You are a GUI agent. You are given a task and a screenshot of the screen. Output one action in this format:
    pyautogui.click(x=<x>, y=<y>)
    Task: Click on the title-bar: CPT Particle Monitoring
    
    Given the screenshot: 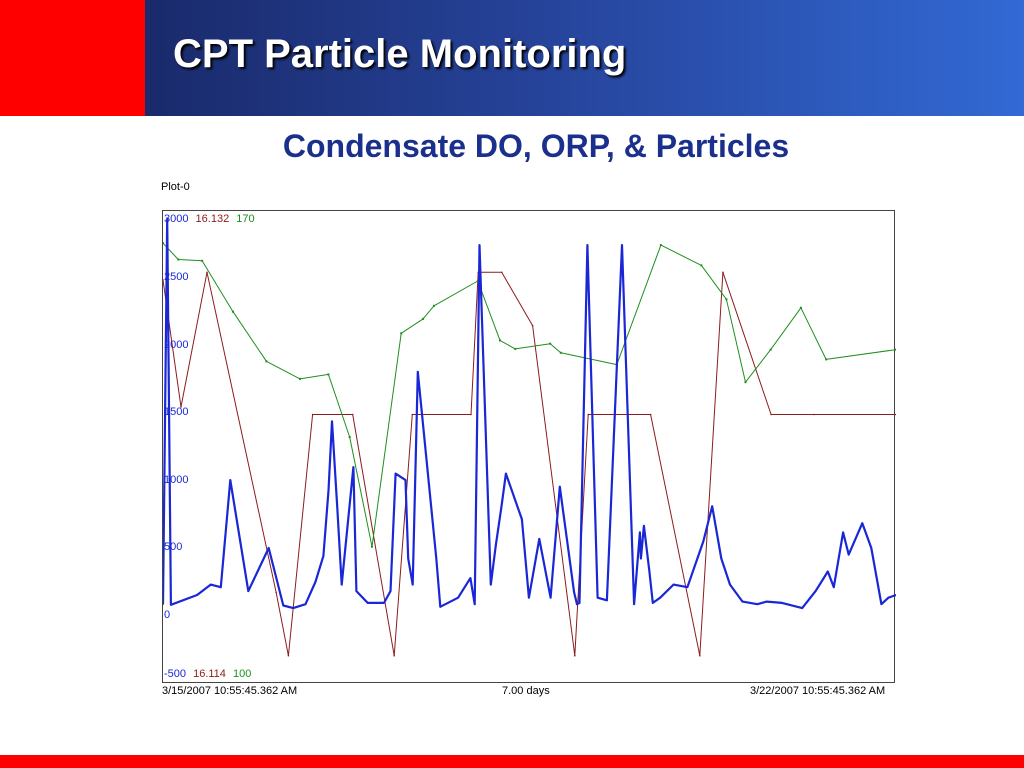 What is the action you would take?
    pyautogui.click(x=584, y=58)
    